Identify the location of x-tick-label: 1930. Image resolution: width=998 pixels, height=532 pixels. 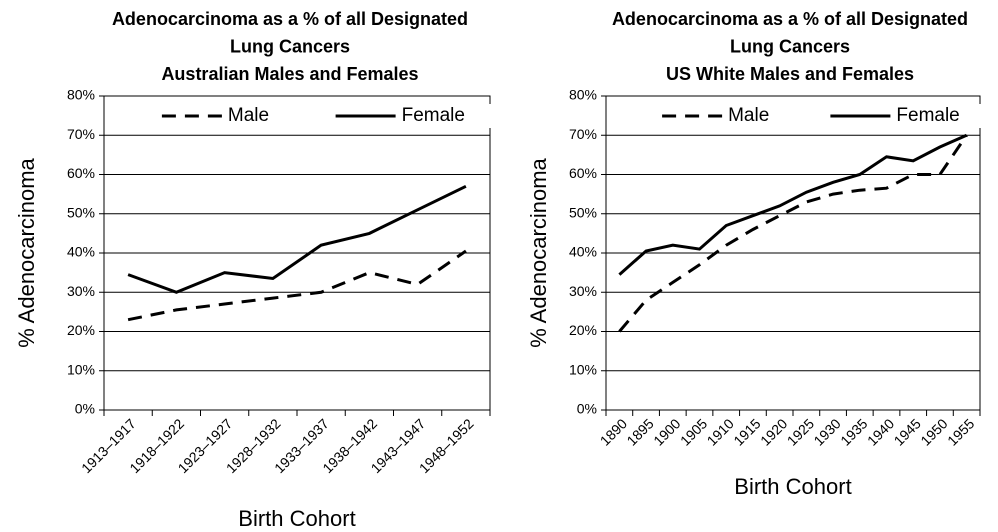
(826, 431).